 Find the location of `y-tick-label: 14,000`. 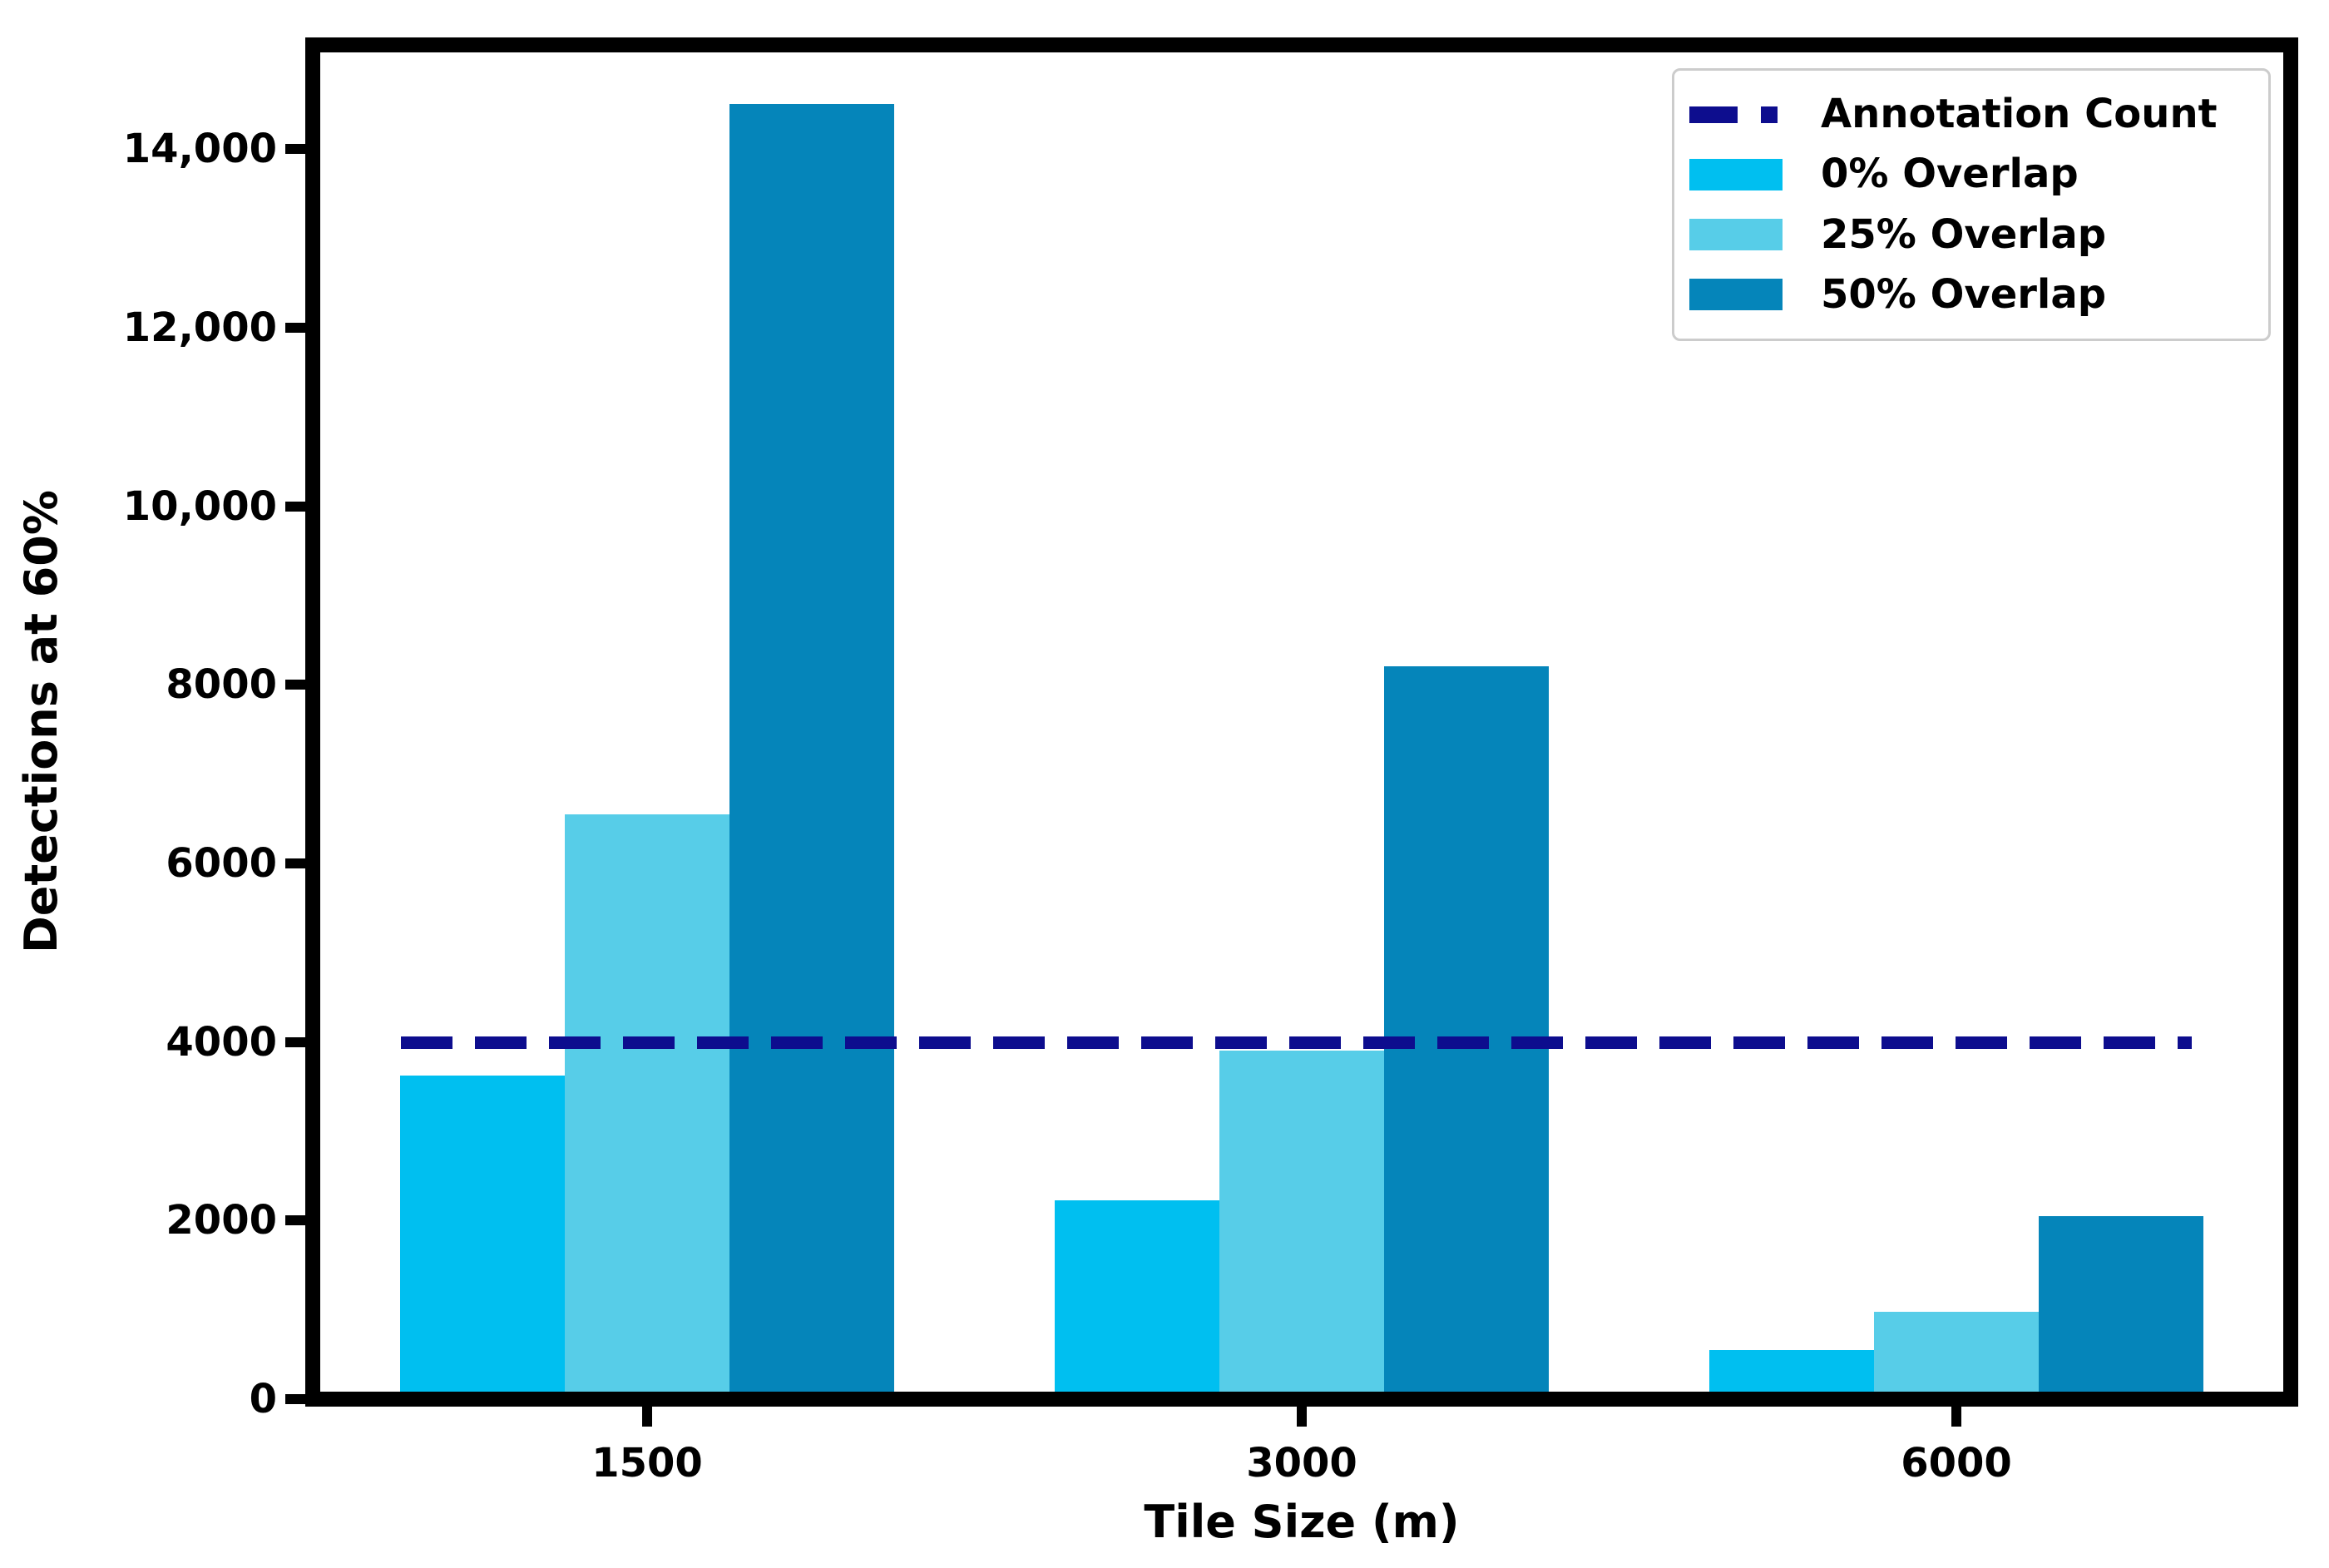

y-tick-label: 14,000 is located at coordinates (199, 149).